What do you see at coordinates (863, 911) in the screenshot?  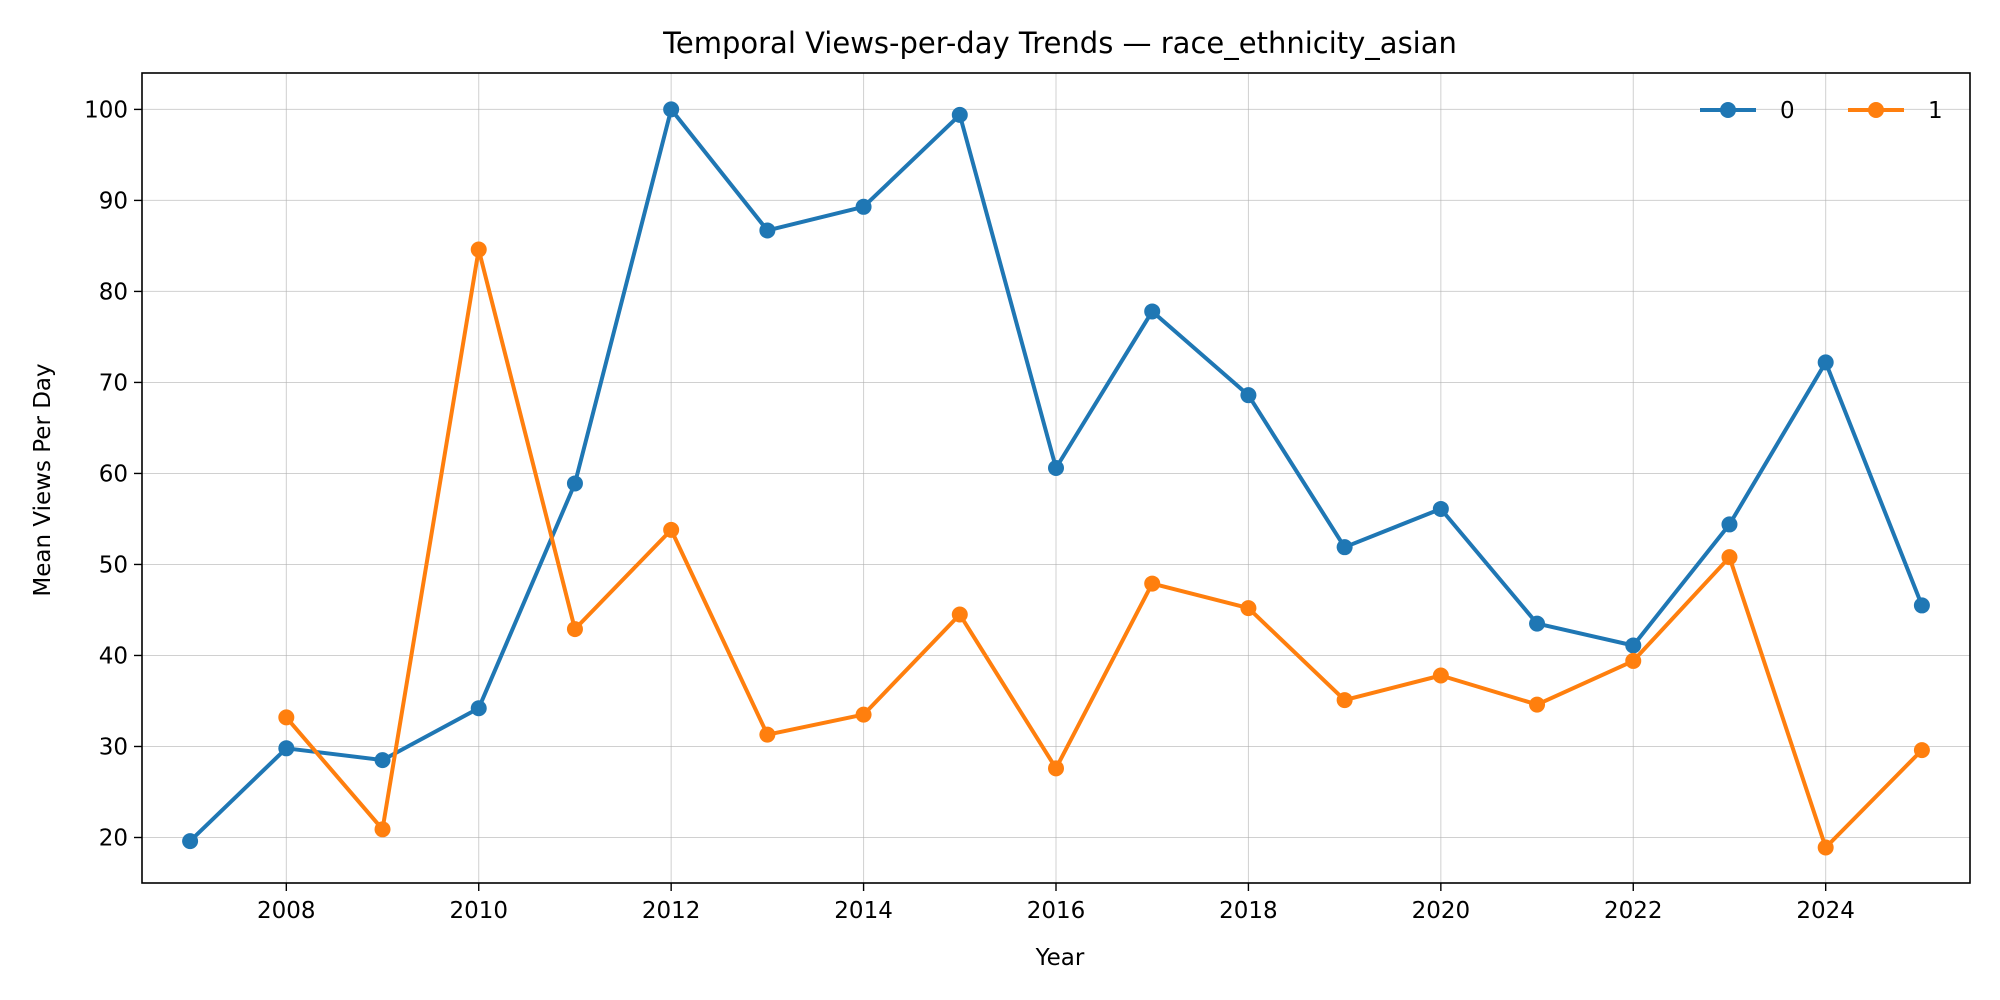 I see `x-tick-label: 2014` at bounding box center [863, 911].